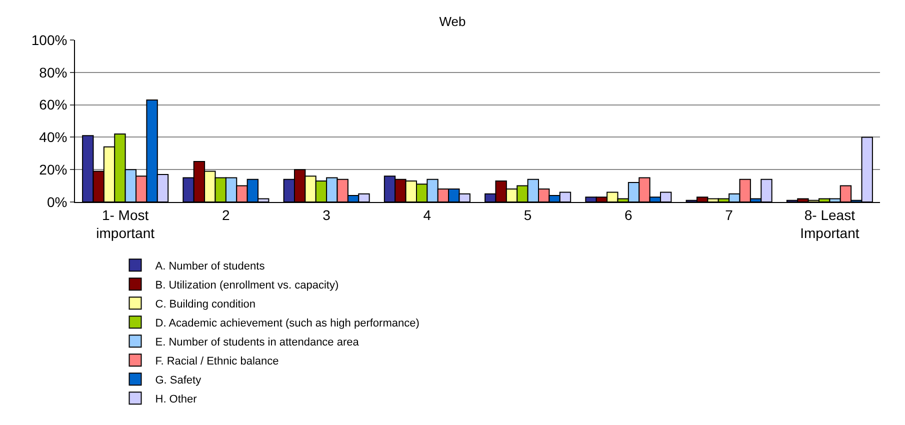 This screenshot has height=425, width=905. What do you see at coordinates (326, 214) in the screenshot?
I see `x-tick-label: 3` at bounding box center [326, 214].